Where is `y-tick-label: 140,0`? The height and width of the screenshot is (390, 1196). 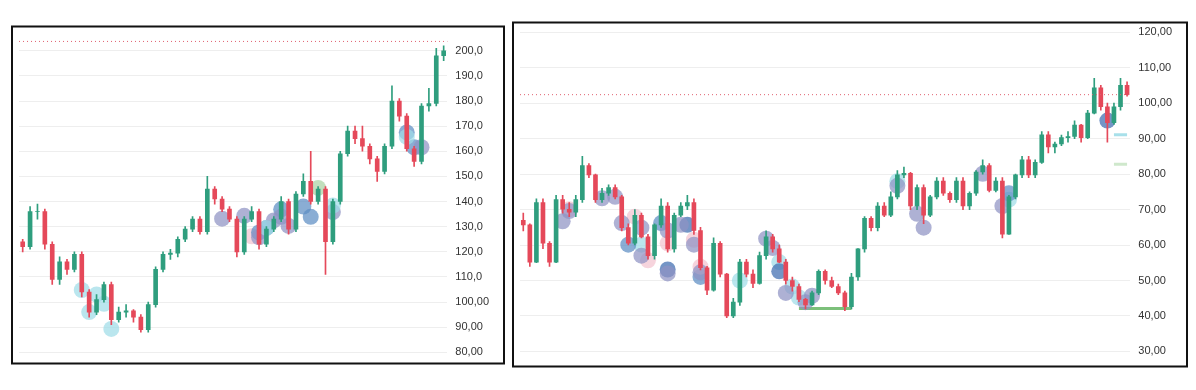 y-tick-label: 140,0 is located at coordinates (469, 200).